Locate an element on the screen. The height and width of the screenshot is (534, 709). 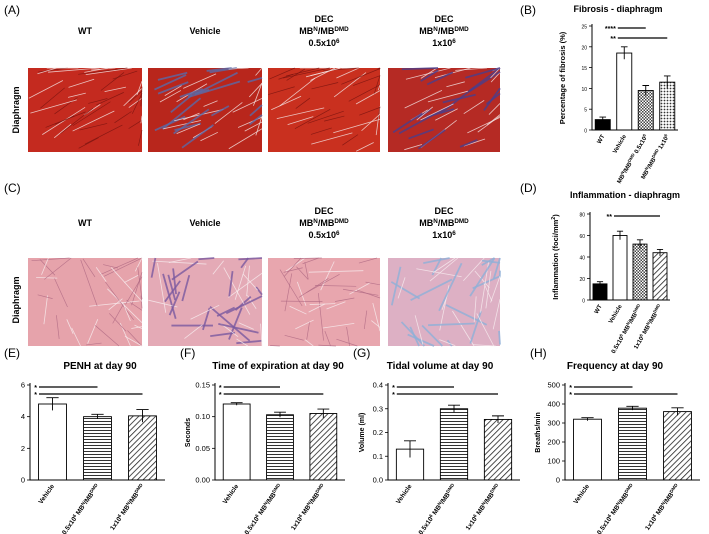
y-axis-label: Percentage of fibrosis (%) is located at coordinates (562, 77).